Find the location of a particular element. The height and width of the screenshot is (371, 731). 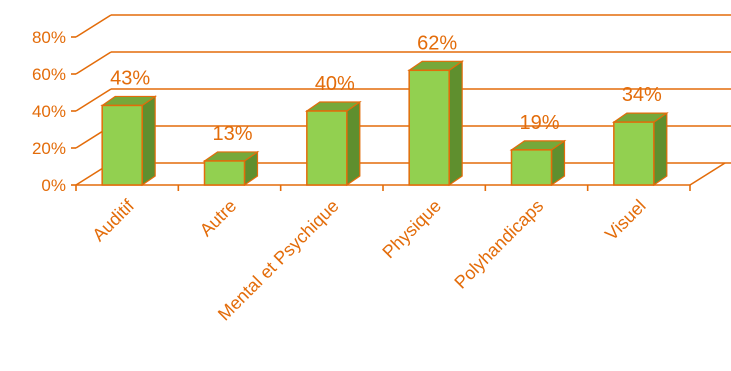

y-tick-label: 40% is located at coordinates (49, 111).